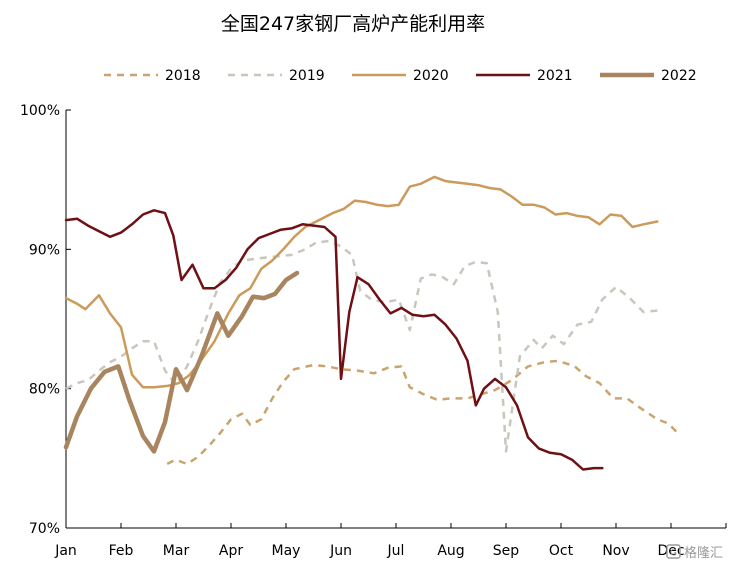 Image resolution: width=750 pixels, height=572 pixels. What do you see at coordinates (555, 76) in the screenshot?
I see `legend-label-2021: 2021` at bounding box center [555, 76].